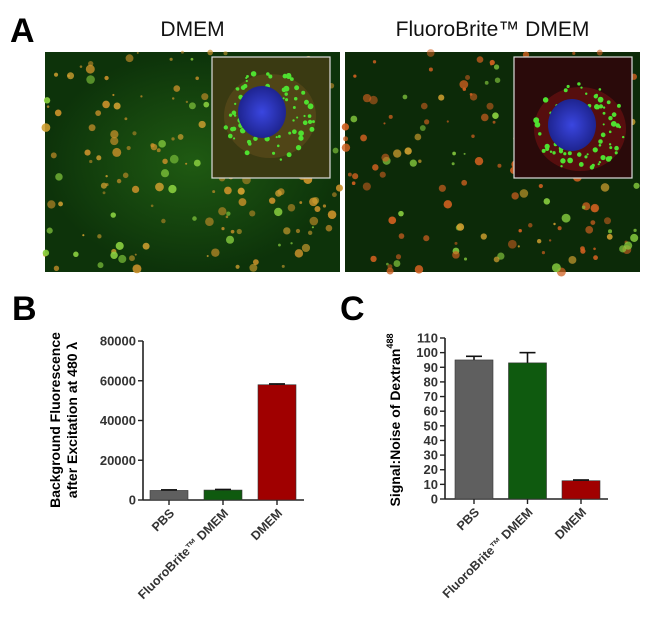 This screenshot has height=618, width=650. What do you see at coordinates (118, 380) in the screenshot?
I see `y-tick-label: 60000` at bounding box center [118, 380].